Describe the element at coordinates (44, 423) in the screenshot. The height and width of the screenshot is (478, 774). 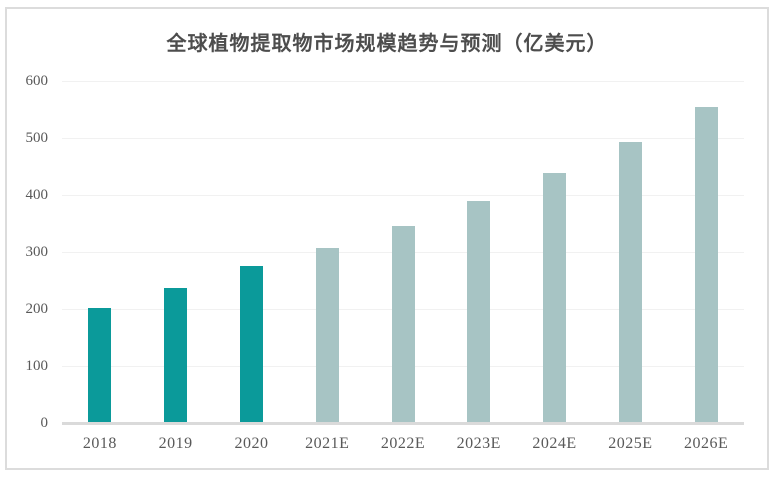
I see `y-tick-label: 0` at that location.